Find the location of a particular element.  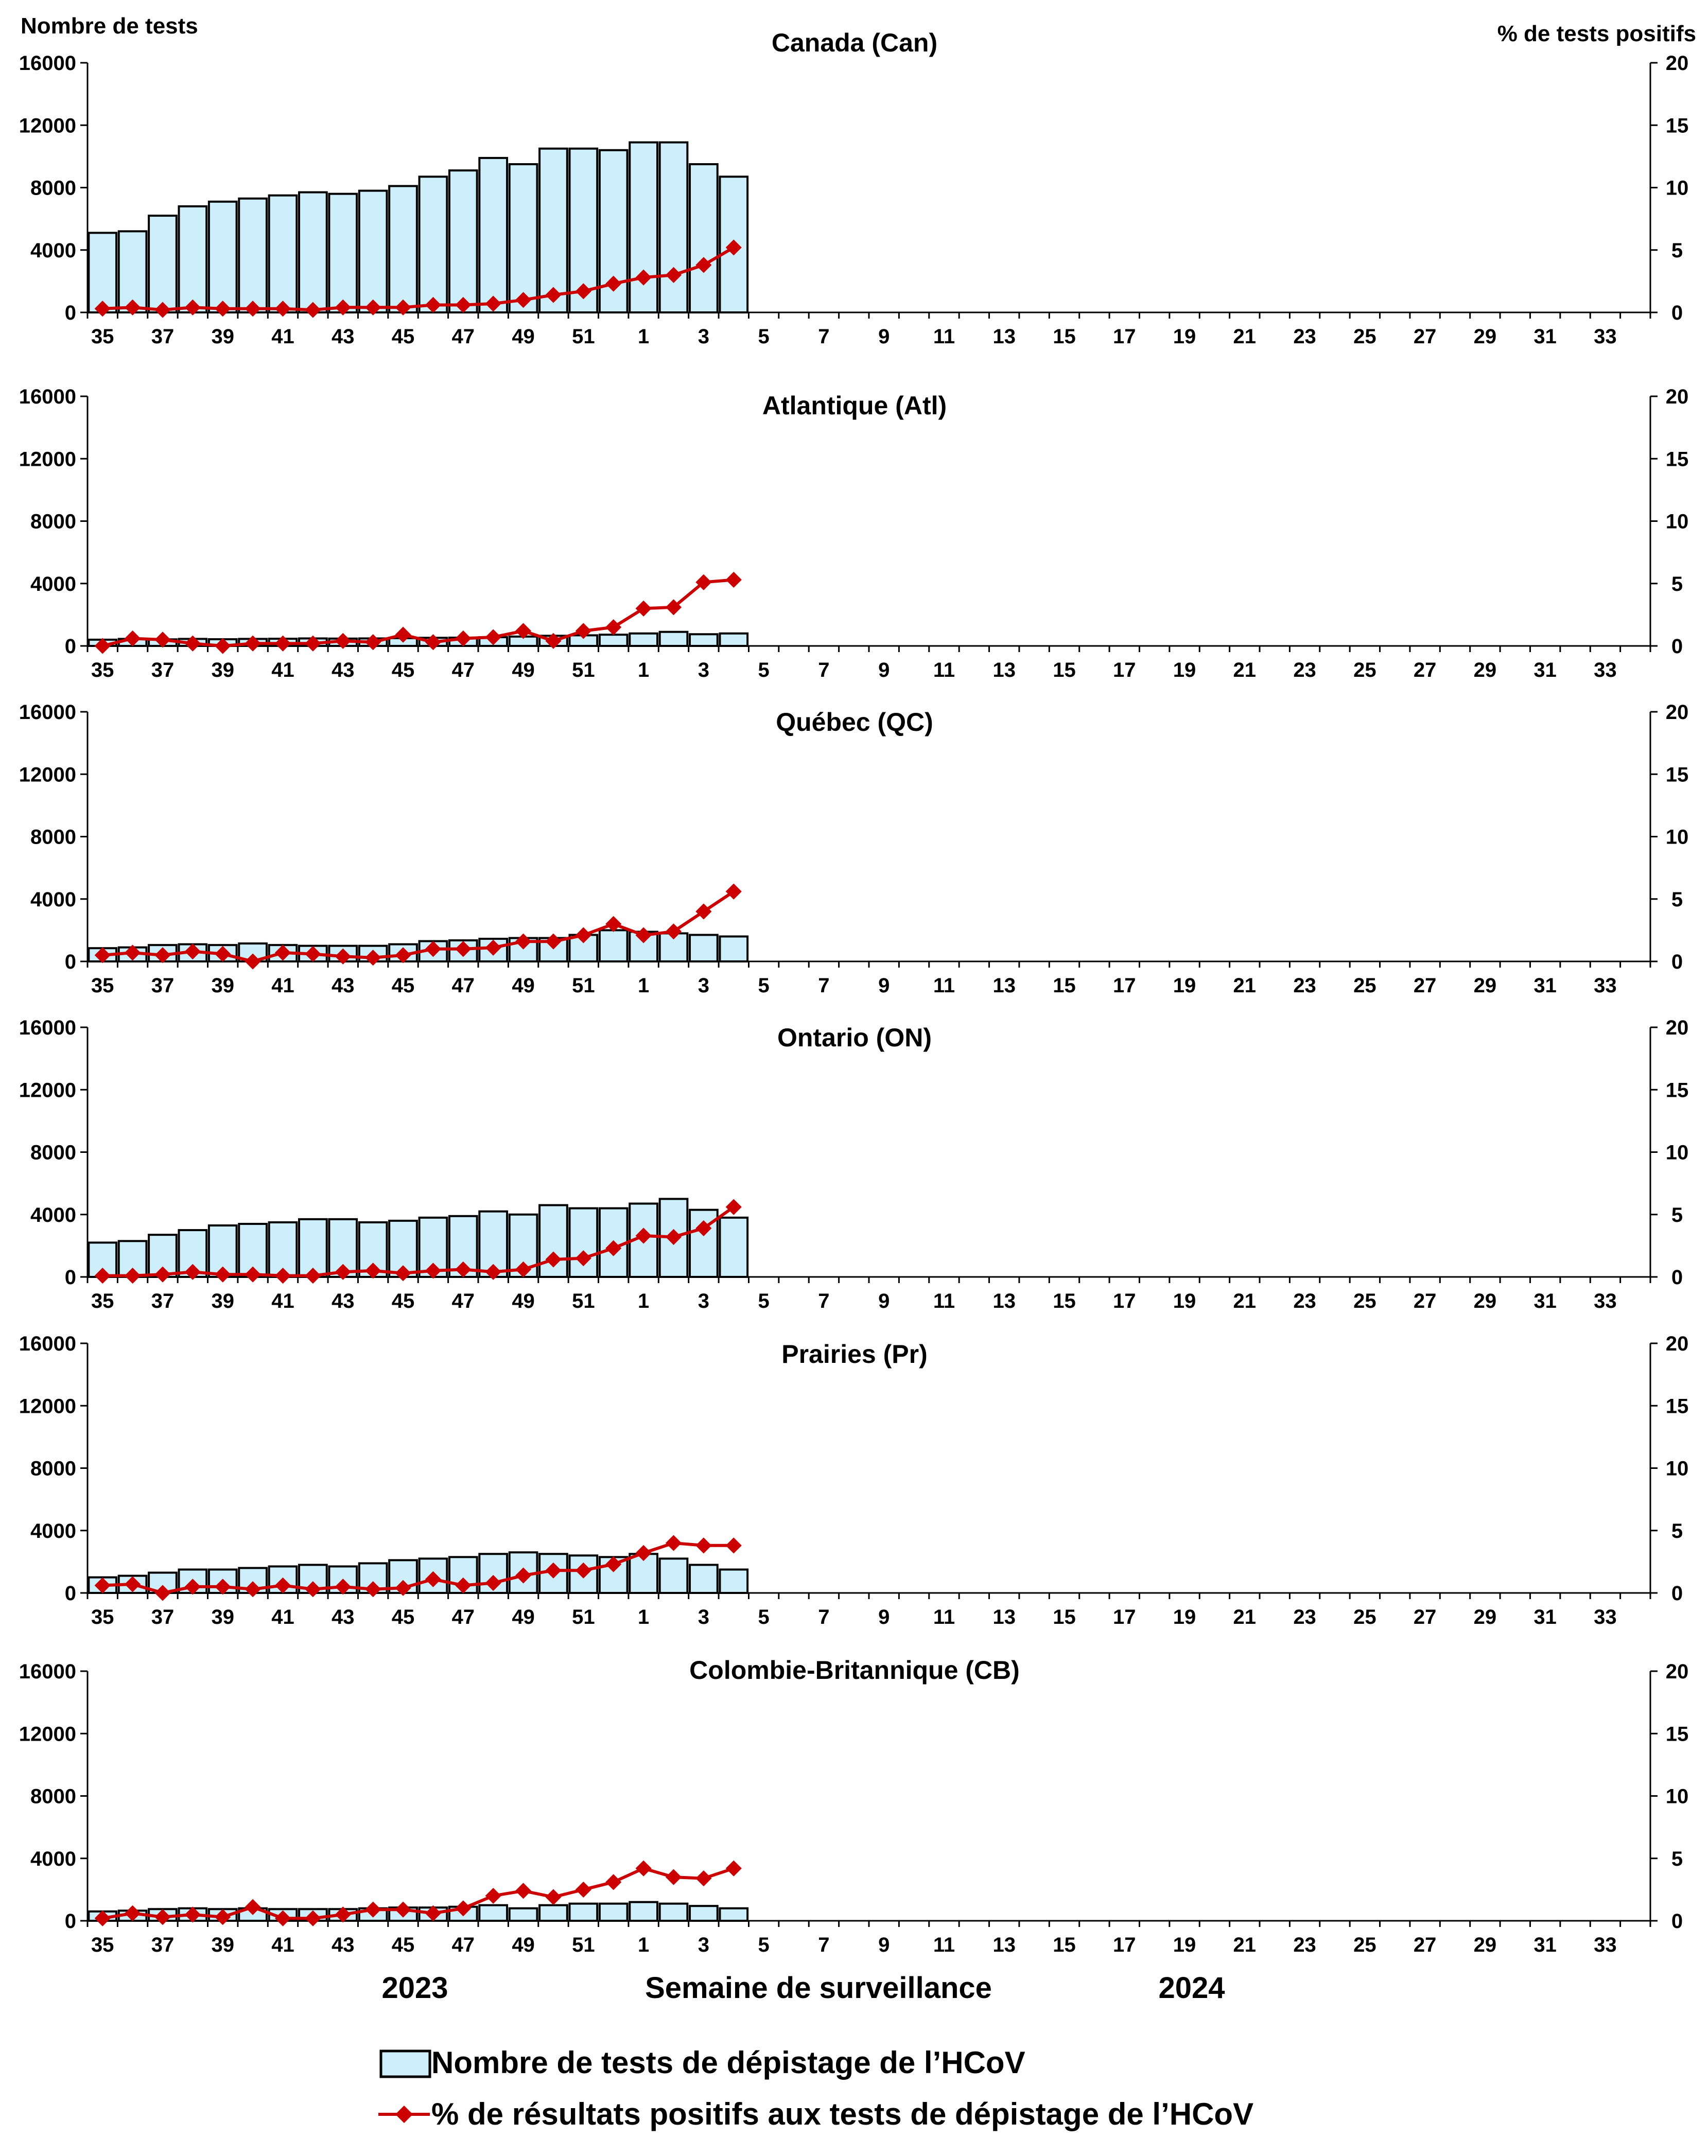

left-y-tick-label: 12000 is located at coordinates (48, 1090).